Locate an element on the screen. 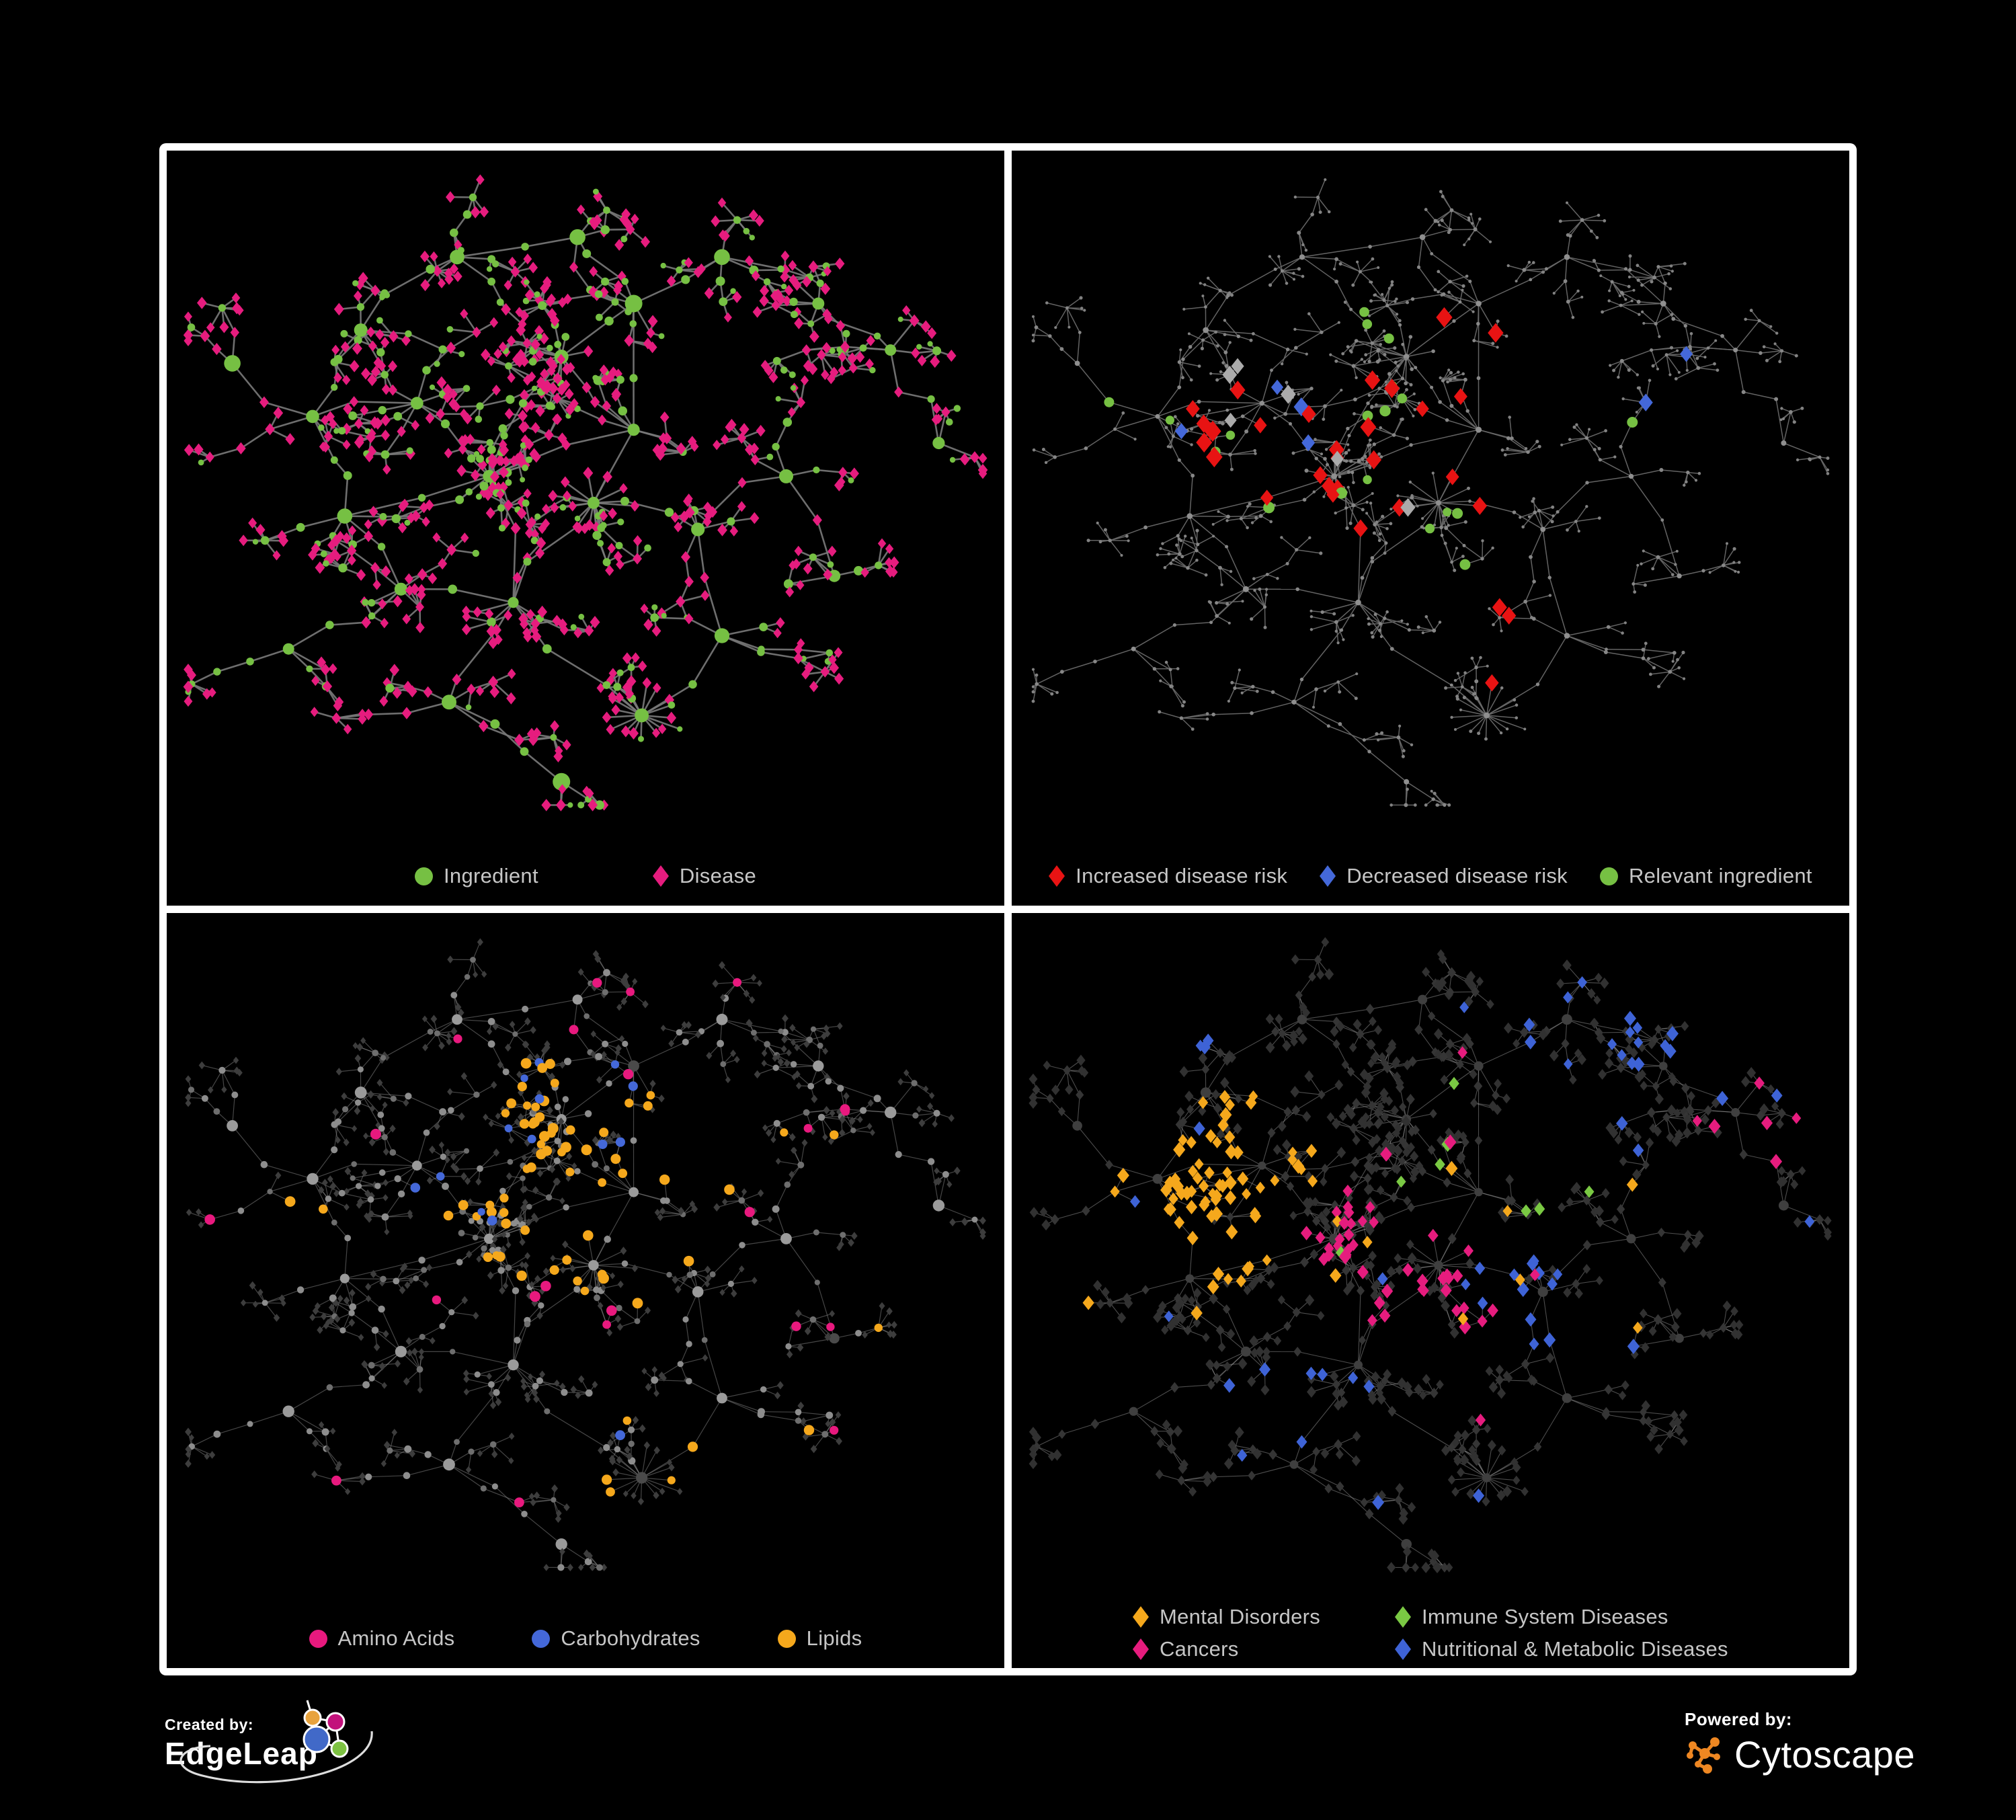 This screenshot has width=2016, height=1820. graph-edges is located at coordinates (1430, 492).